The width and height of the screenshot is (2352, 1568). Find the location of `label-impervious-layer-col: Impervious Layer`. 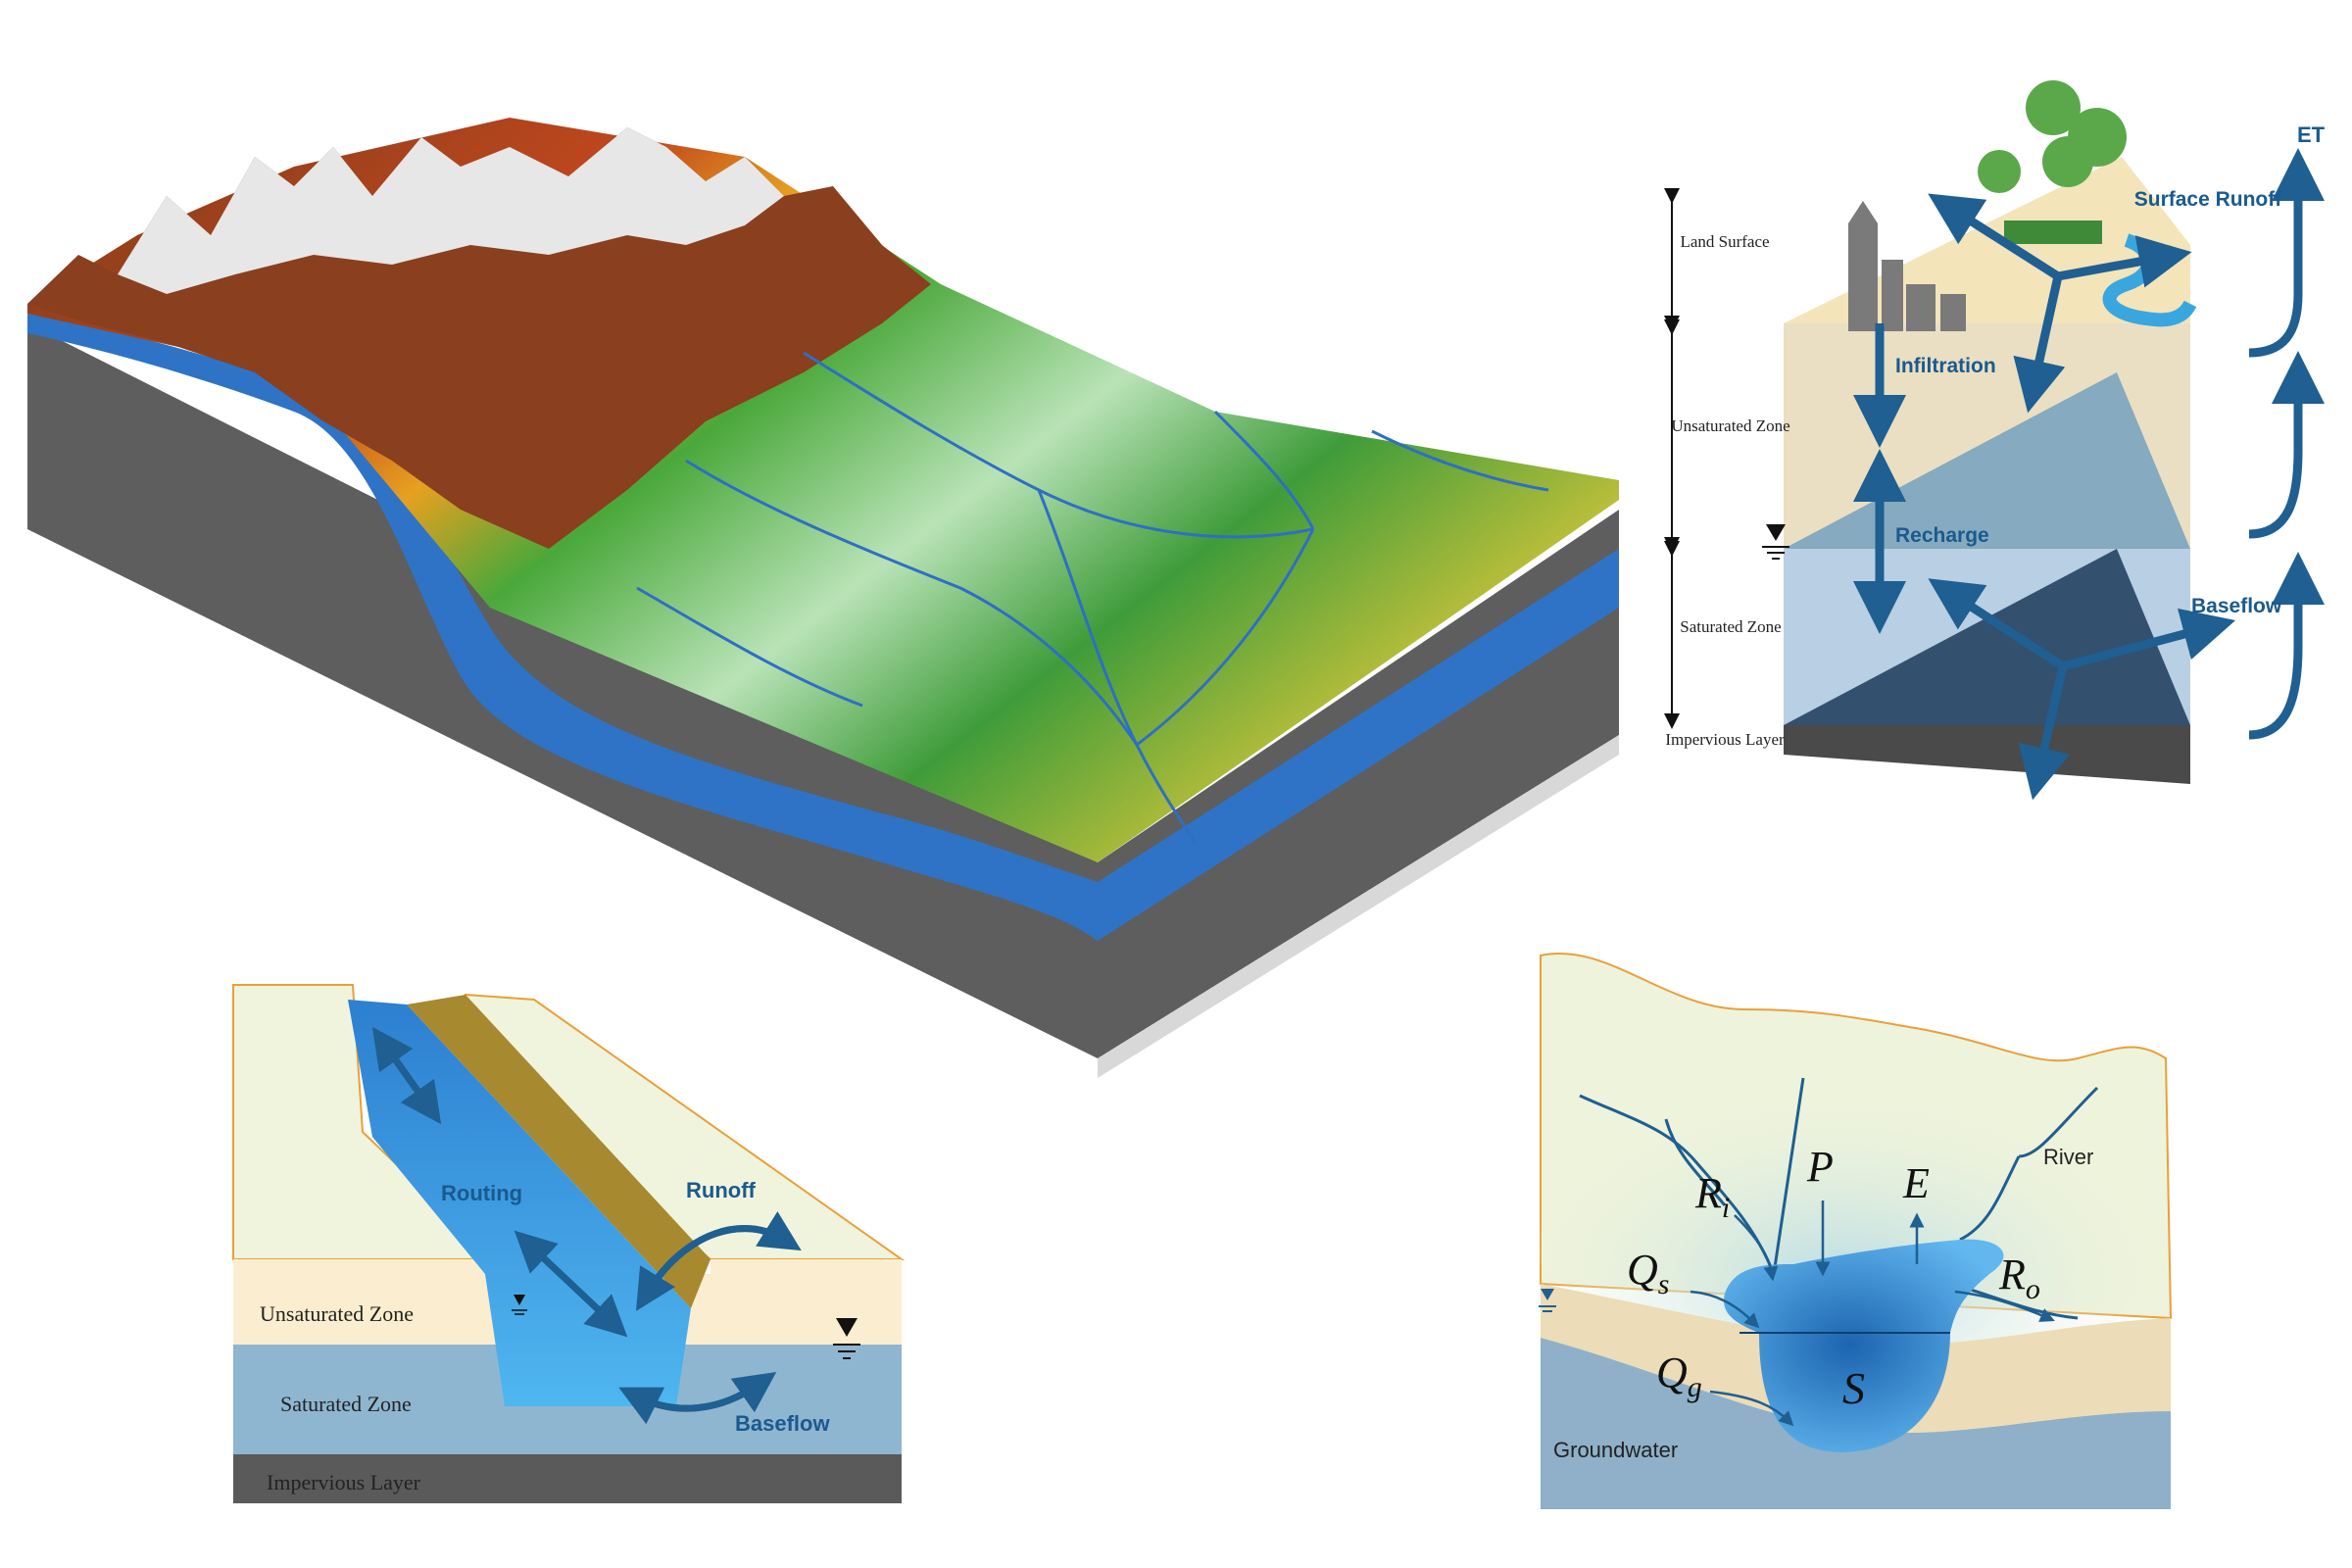

label-impervious-layer-col: Impervious Layer is located at coordinates (1725, 739).